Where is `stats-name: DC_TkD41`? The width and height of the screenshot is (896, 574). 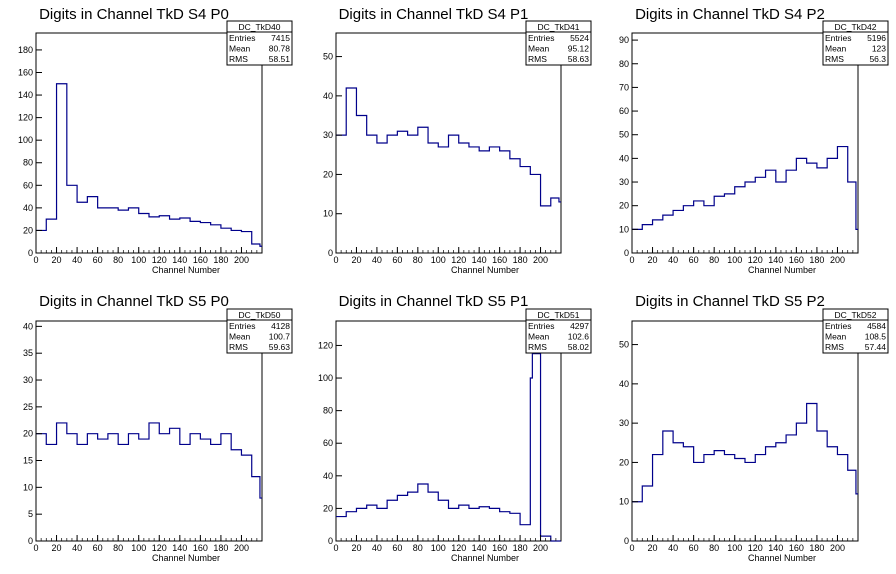
stats-name: DC_TkD41 is located at coordinates (558, 27).